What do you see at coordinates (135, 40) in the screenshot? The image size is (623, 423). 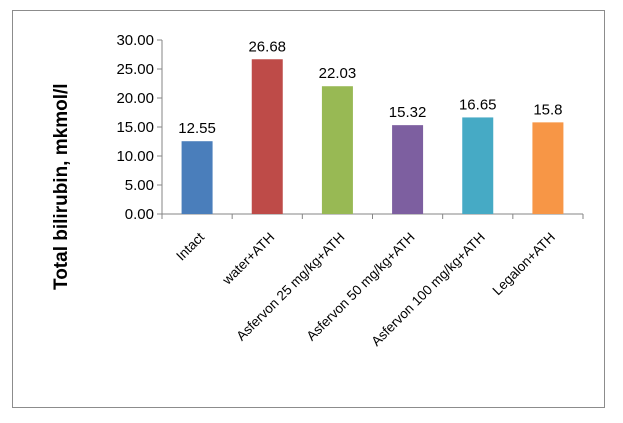 I see `y-tick-label: 30.00` at bounding box center [135, 40].